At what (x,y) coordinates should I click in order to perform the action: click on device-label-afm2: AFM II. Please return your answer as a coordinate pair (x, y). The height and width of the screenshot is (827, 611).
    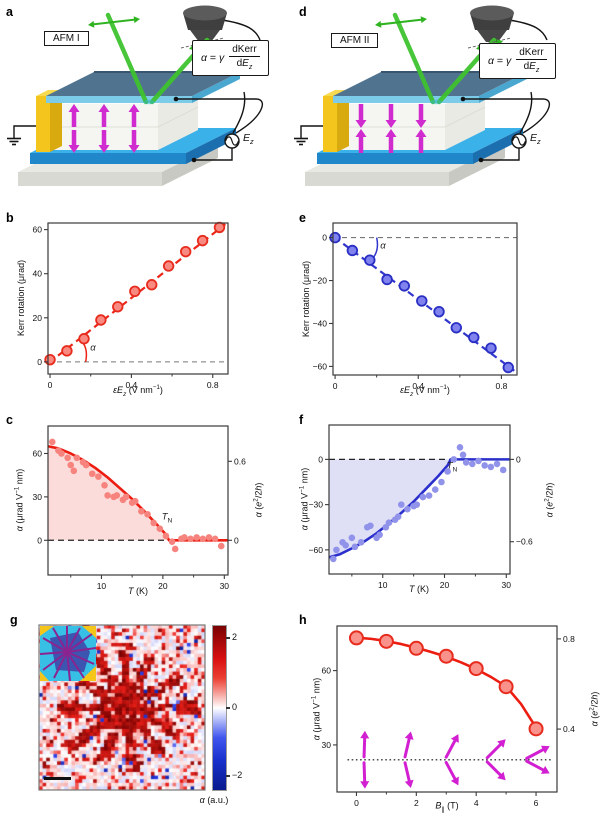
    Looking at the image, I should click on (355, 40).